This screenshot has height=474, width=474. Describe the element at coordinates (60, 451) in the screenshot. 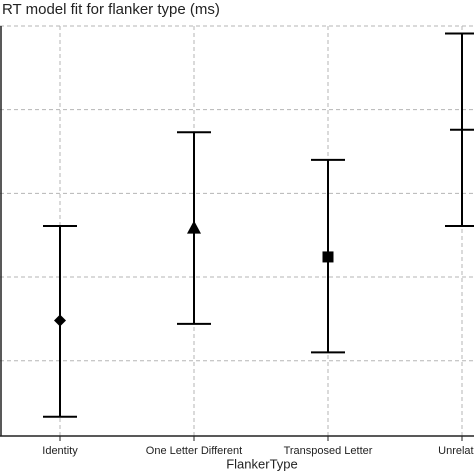

I see `x-tick-label: Identity` at that location.